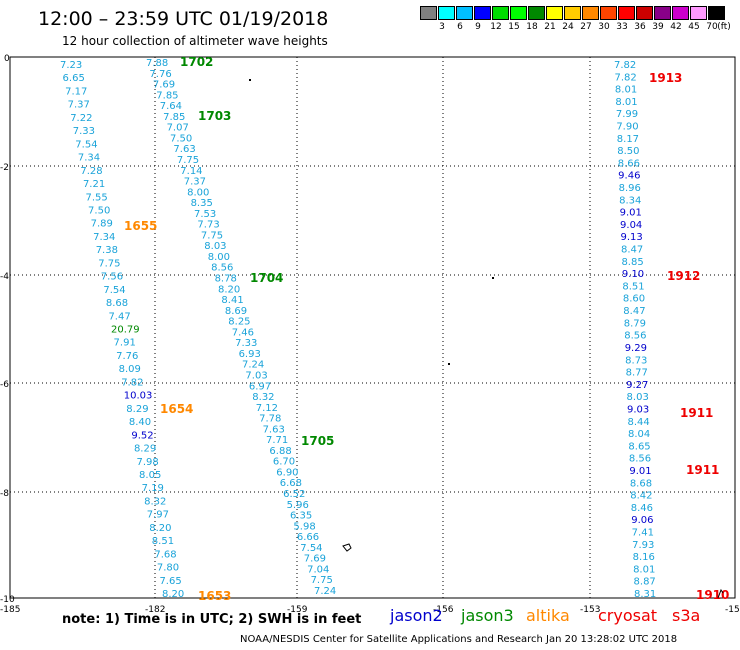  Describe the element at coordinates (256, 375) in the screenshot. I see `wave-height-value: 7.03` at that location.